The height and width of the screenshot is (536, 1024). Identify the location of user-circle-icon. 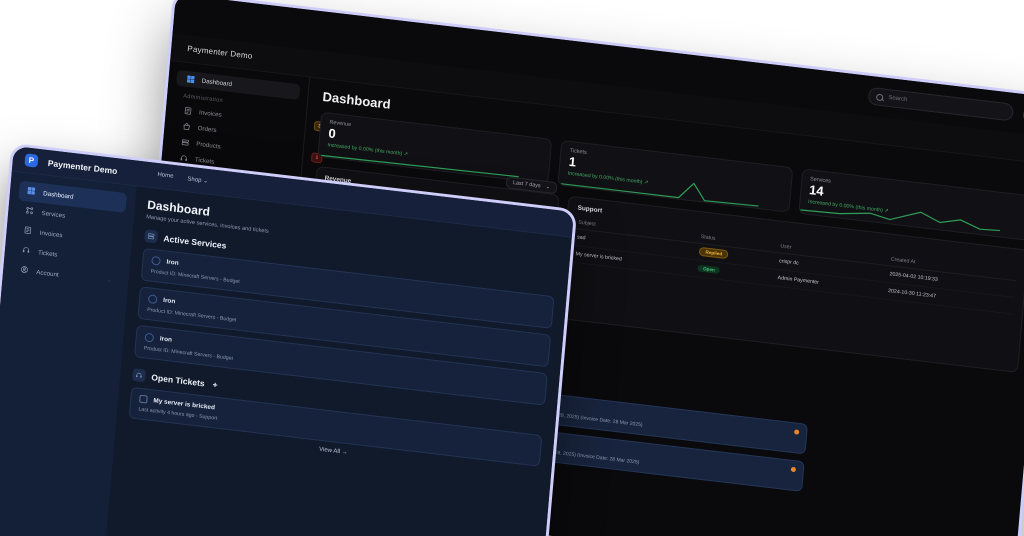
(24, 270).